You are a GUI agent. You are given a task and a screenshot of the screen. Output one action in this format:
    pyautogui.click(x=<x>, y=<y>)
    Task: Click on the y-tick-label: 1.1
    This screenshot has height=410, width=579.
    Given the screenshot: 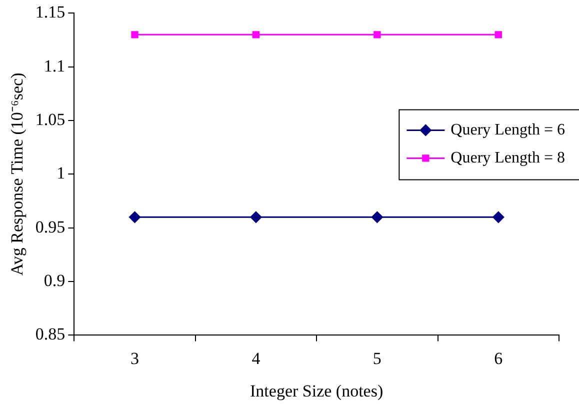 What is the action you would take?
    pyautogui.click(x=55, y=66)
    